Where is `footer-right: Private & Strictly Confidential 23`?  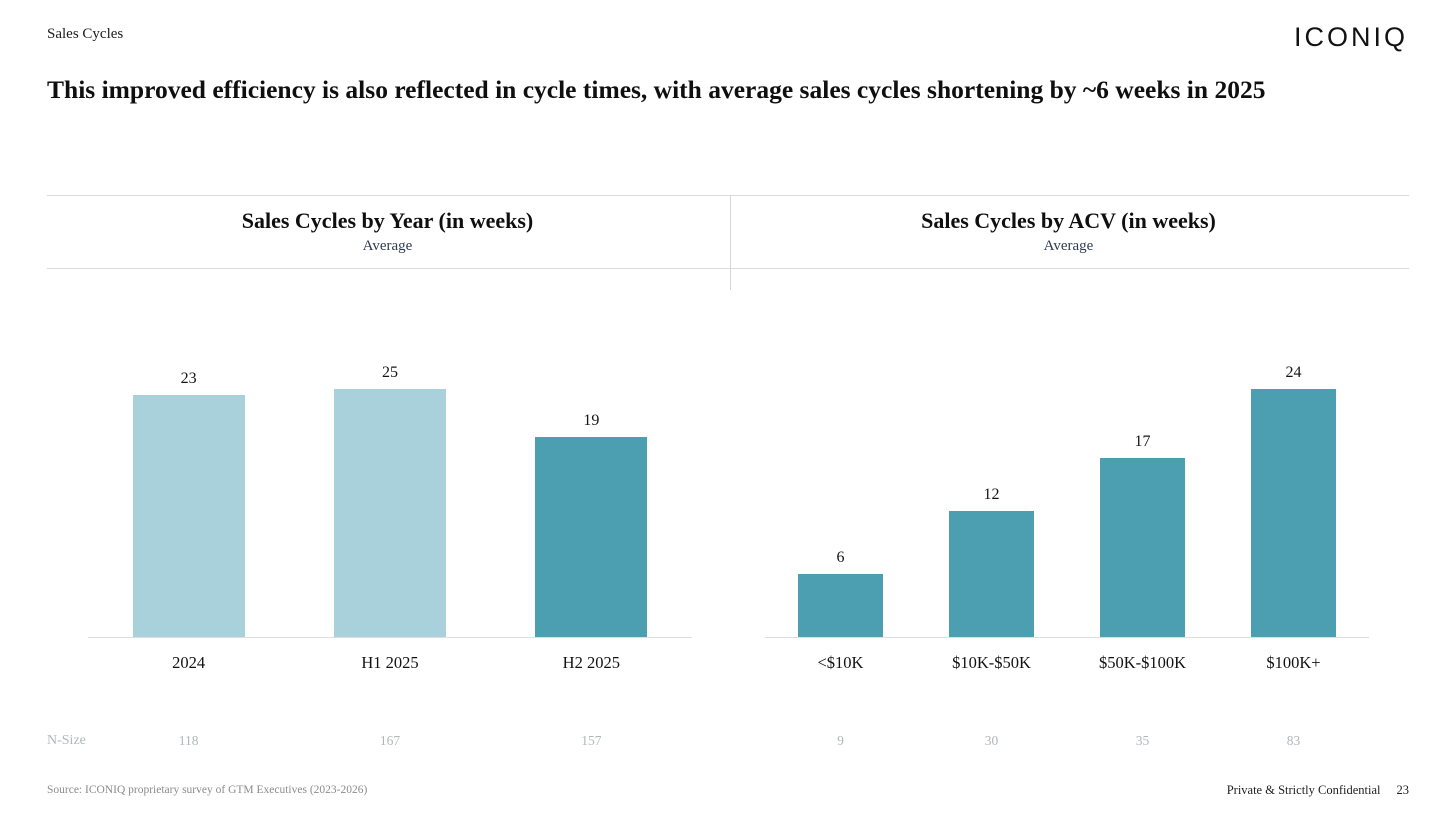
footer-right: Private & Strictly Confidential 23 is located at coordinates (1318, 790).